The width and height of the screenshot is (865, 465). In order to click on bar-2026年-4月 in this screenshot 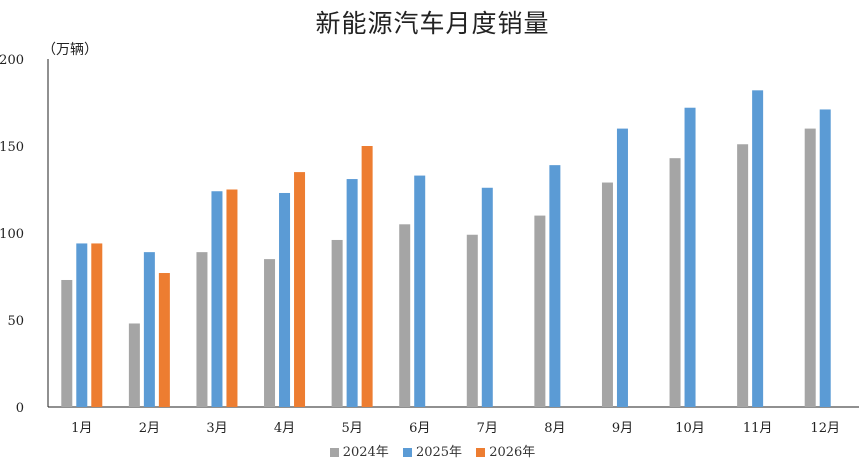, I will do `click(300, 289)`.